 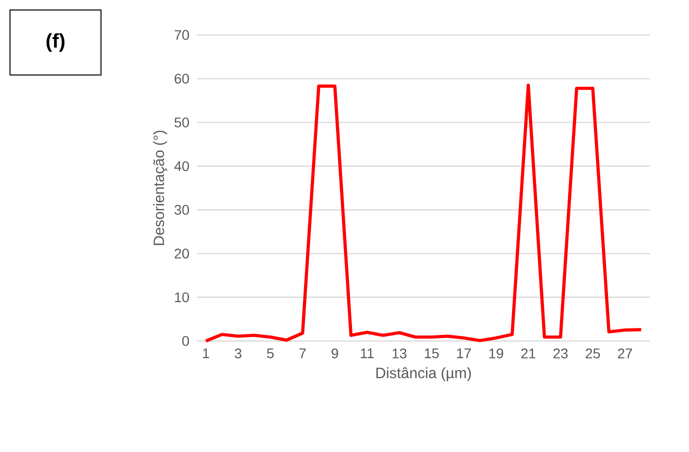 What do you see at coordinates (181, 209) in the screenshot?
I see `y-tick-label: 30` at bounding box center [181, 209].